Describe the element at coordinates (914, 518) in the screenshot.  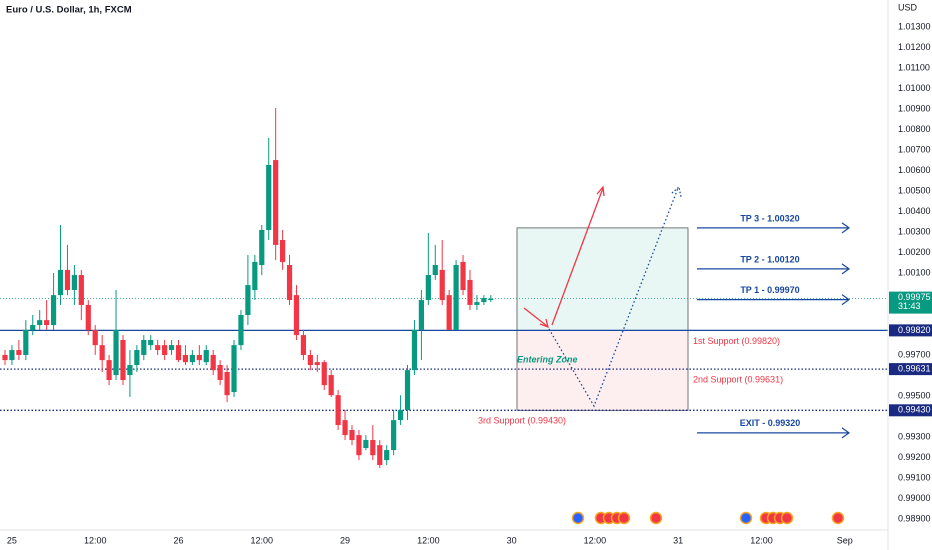
I see `y-tick-label: 0.98900` at that location.